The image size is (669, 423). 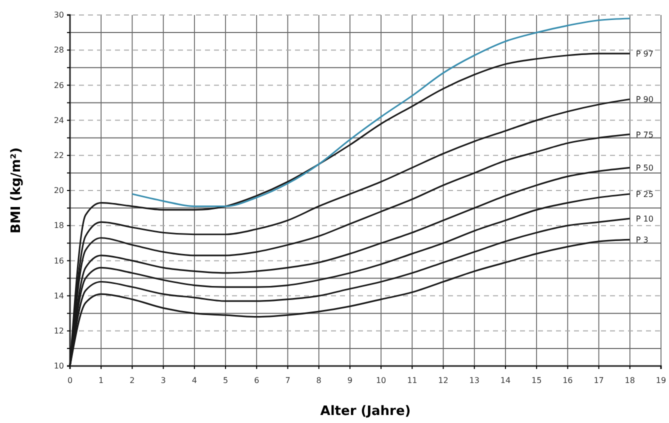 What do you see at coordinates (59, 331) in the screenshot?
I see `y-tick-label: 12` at bounding box center [59, 331].